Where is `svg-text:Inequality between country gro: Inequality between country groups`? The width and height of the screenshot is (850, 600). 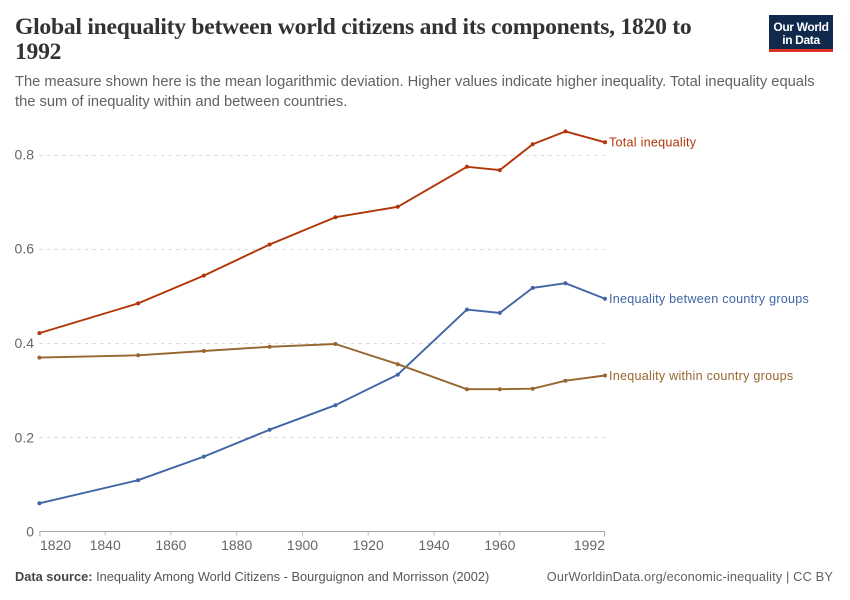
svg-text:Inequality between country gro: Inequality between country groups is located at coordinates (709, 299).